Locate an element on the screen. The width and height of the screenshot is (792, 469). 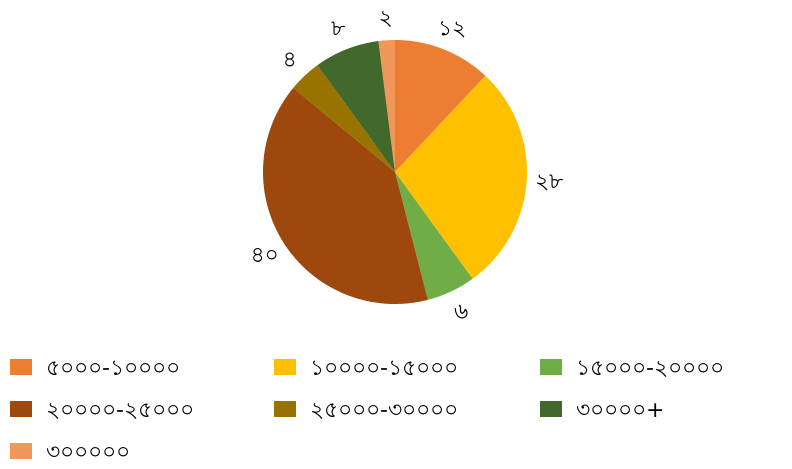
legend-label: ১০০০০-১৫০০০ is located at coordinates (384, 368).